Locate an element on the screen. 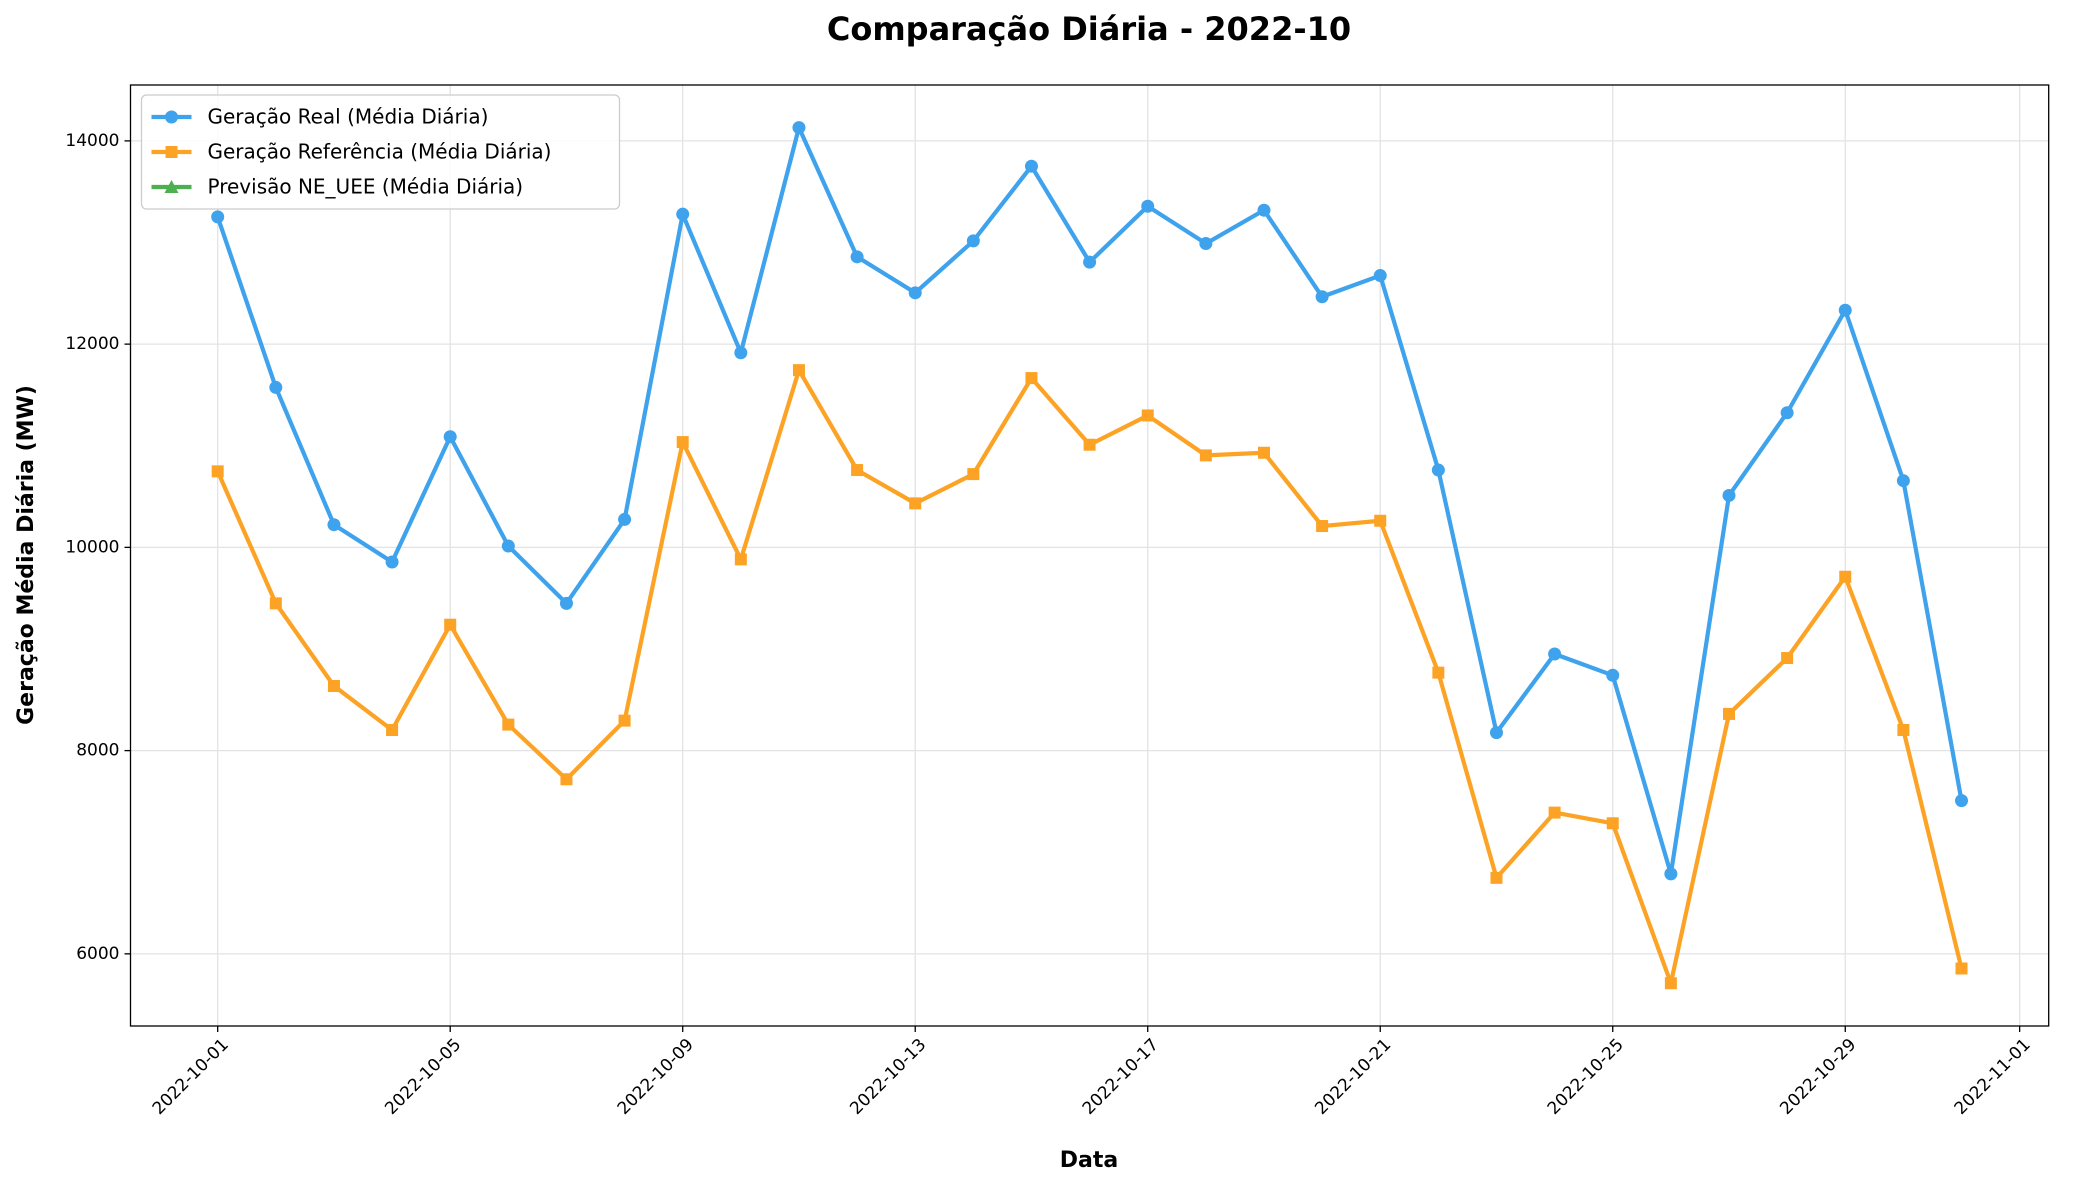 The height and width of the screenshot is (1183, 2078). x-tick-label: 2022-10-13 is located at coordinates (888, 1077).